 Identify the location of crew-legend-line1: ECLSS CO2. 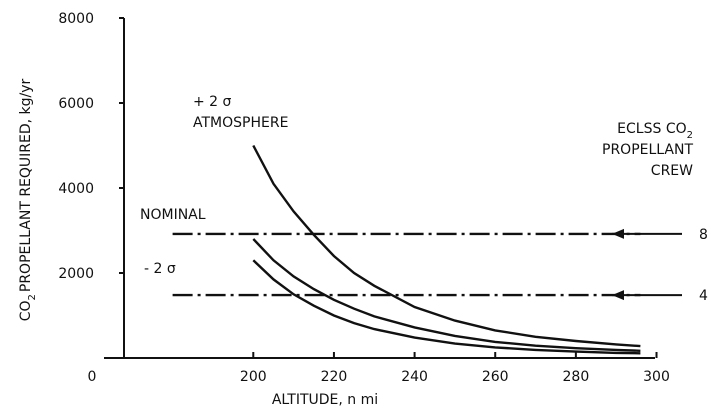
(655, 131).